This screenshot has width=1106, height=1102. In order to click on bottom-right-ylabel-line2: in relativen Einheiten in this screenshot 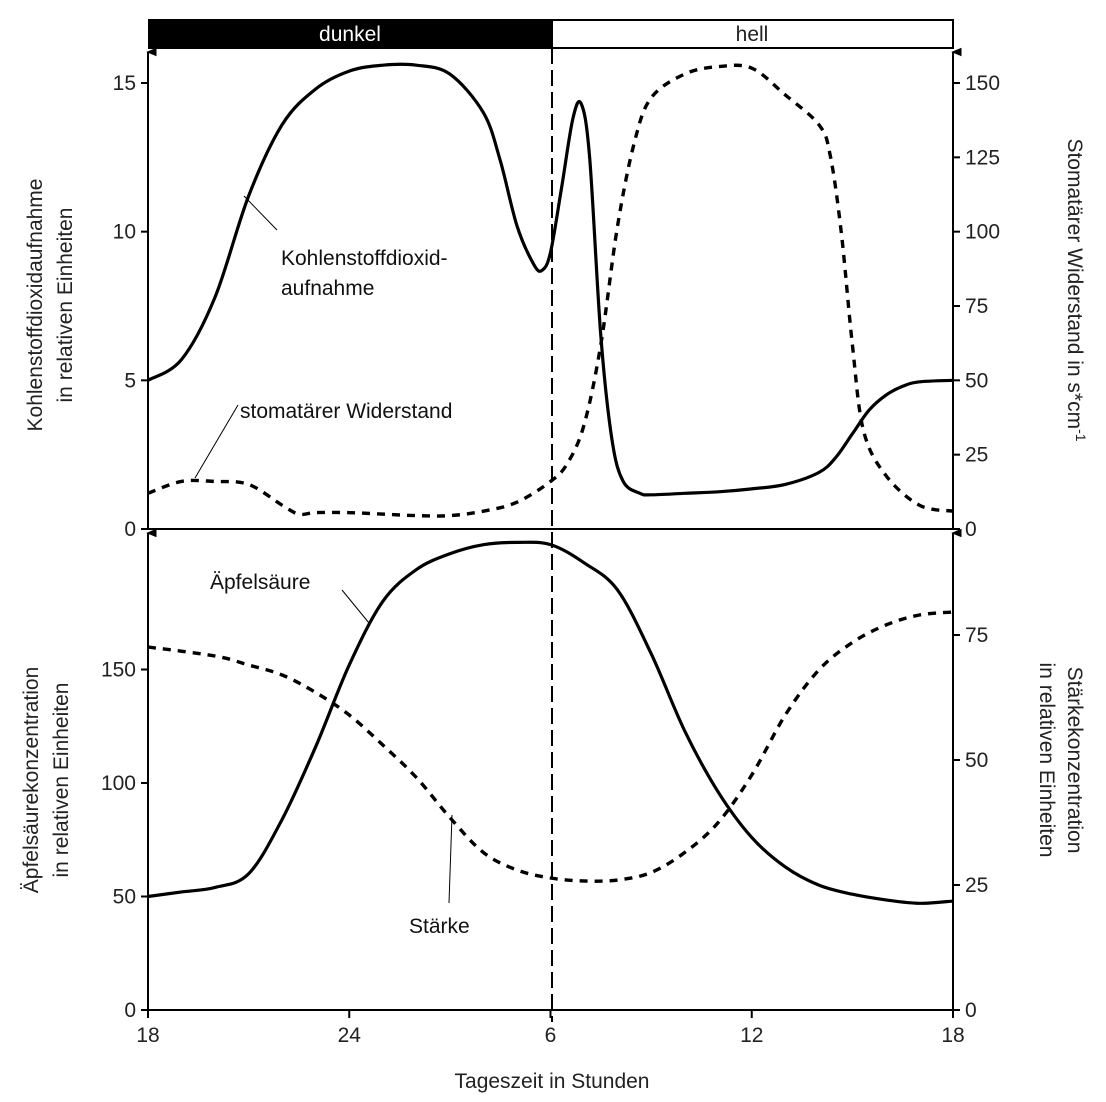, I will do `click(1046, 760)`.